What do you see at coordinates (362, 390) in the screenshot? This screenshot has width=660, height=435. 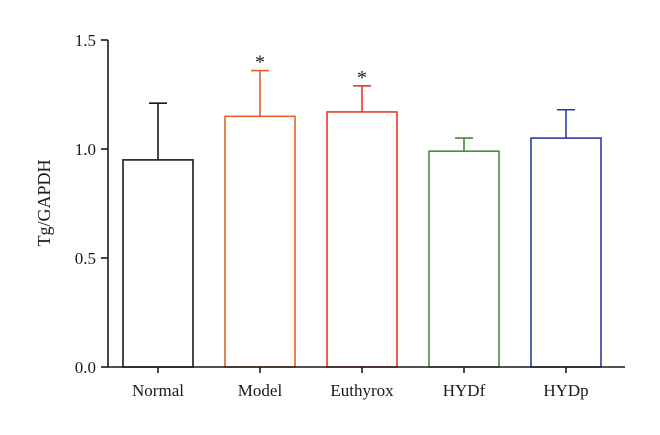 I see `x-tick-label: Euthyrox` at bounding box center [362, 390].